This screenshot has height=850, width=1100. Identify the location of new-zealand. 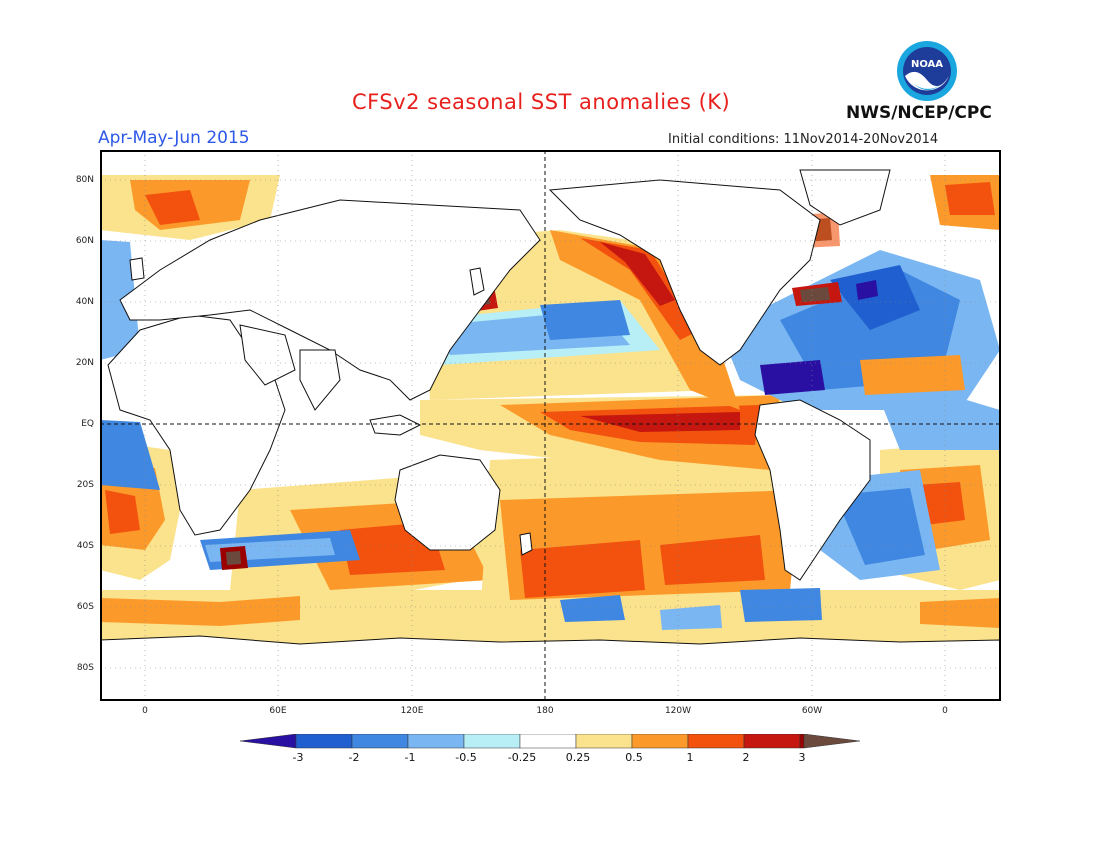
(526, 544).